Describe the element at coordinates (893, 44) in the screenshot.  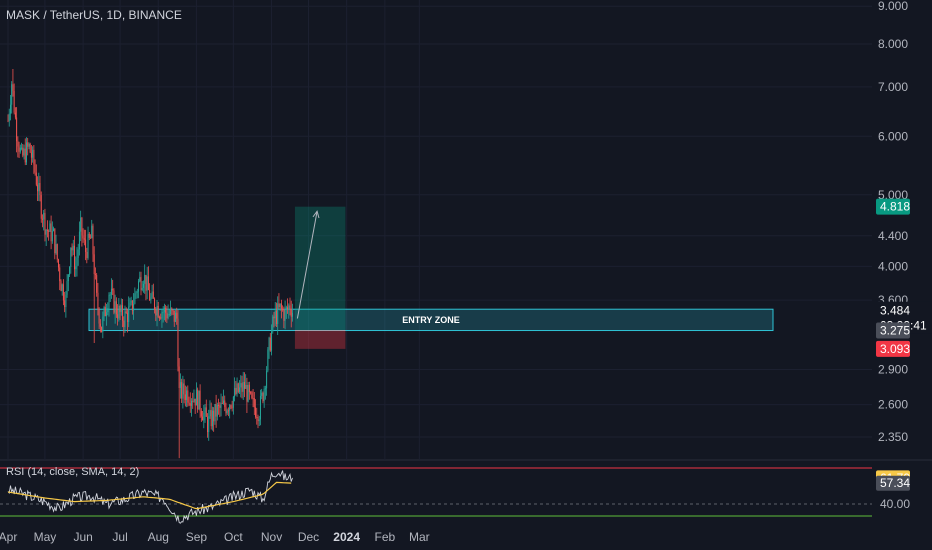
I see `price-tick-label: 8.000` at that location.